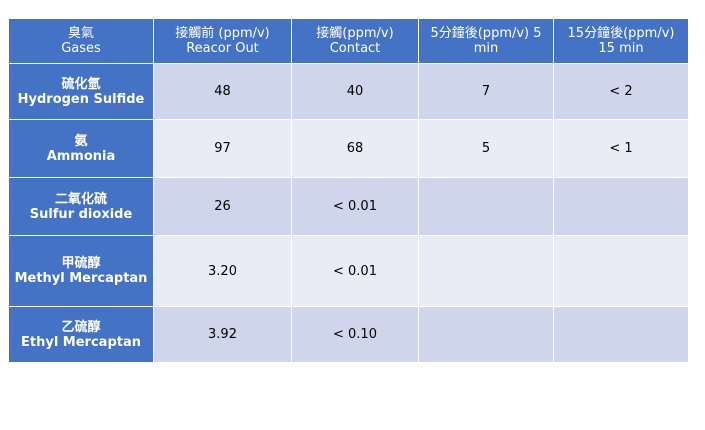 The width and height of the screenshot is (705, 430). I want to click on gas-name-cell: 氨 Ammonia, so click(81, 148).